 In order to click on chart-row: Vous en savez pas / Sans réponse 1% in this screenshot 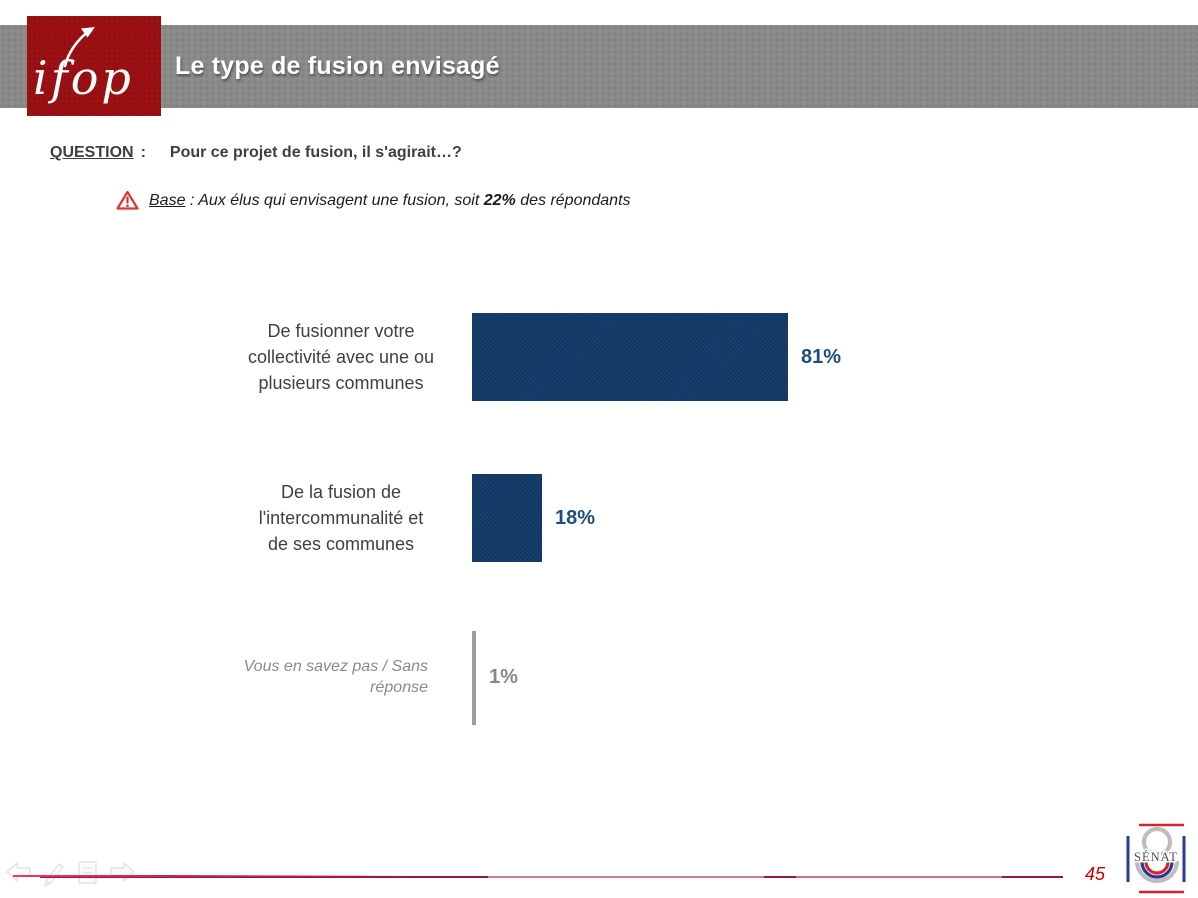, I will do `click(599, 678)`.